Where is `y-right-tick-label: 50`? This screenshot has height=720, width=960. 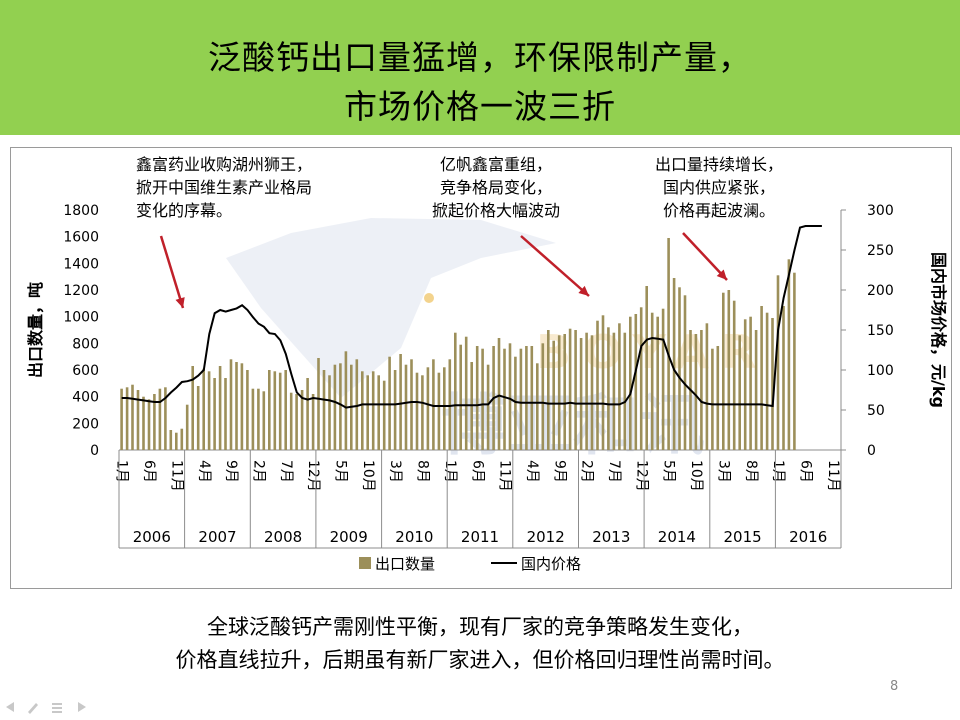 y-right-tick-label: 50 is located at coordinates (876, 411).